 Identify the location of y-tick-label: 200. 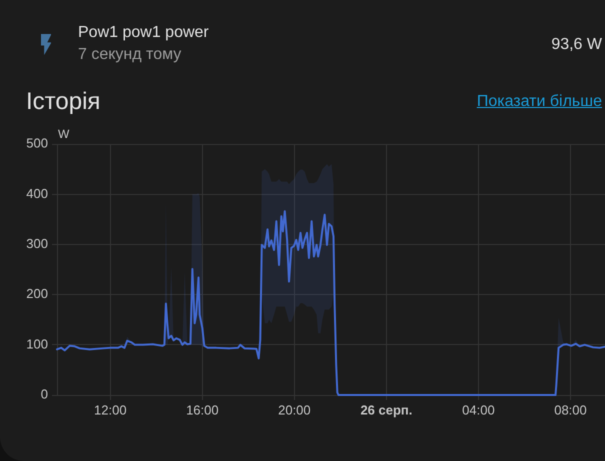
(37, 294).